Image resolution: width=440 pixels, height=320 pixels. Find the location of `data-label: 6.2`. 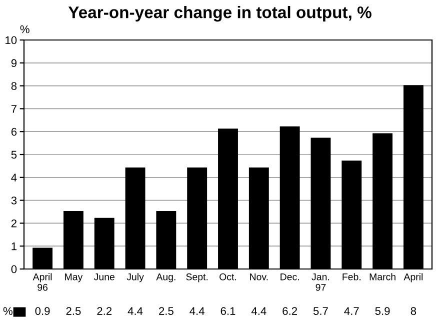

data-label: 6.2 is located at coordinates (289, 311).